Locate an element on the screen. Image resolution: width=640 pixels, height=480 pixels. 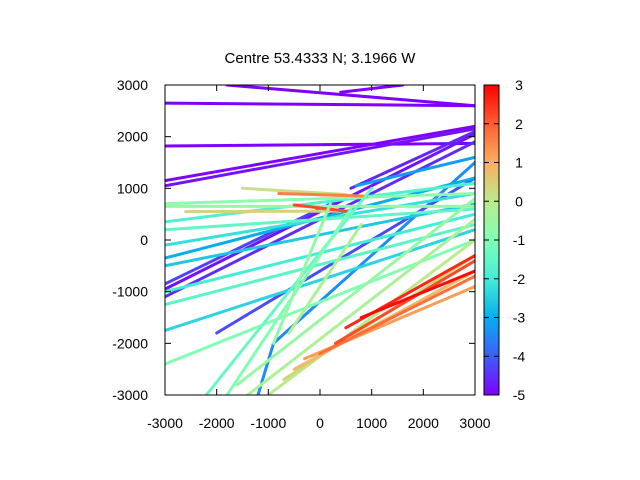
colorbar-tick-label-5: -2 is located at coordinates (519, 279).